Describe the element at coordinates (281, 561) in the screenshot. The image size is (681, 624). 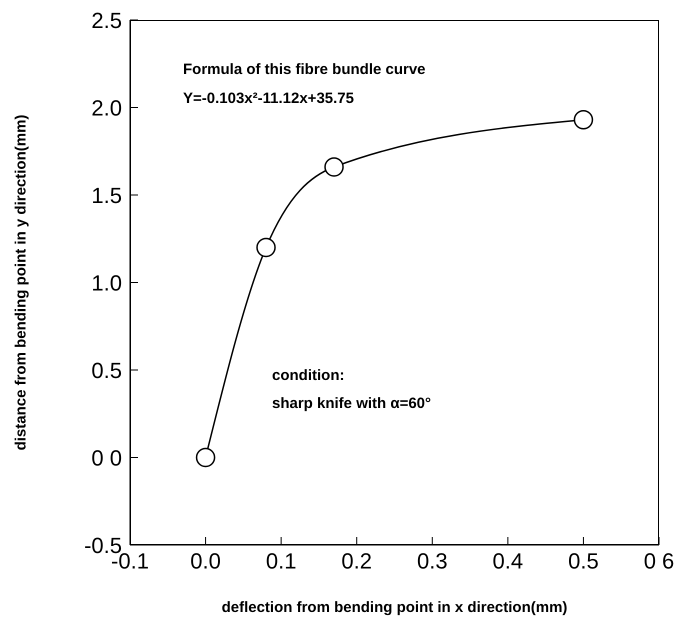
I see `x-tick-label: 0.1` at that location.